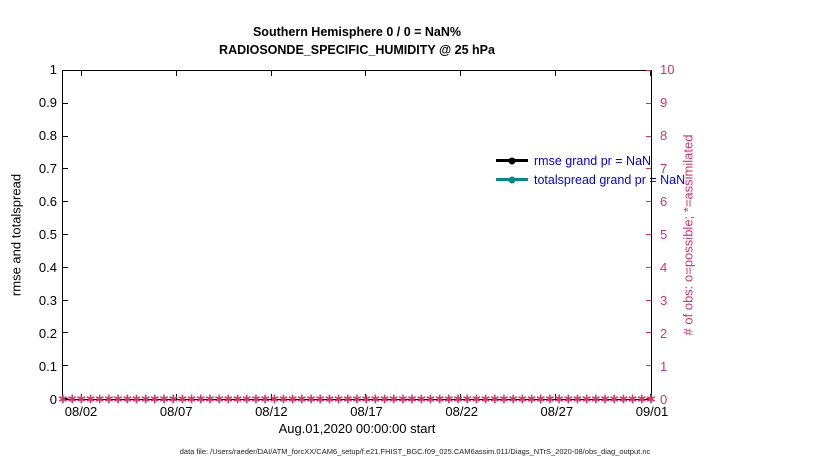  Describe the element at coordinates (47, 333) in the screenshot. I see `y-tick-label-left: 0.2` at that location.